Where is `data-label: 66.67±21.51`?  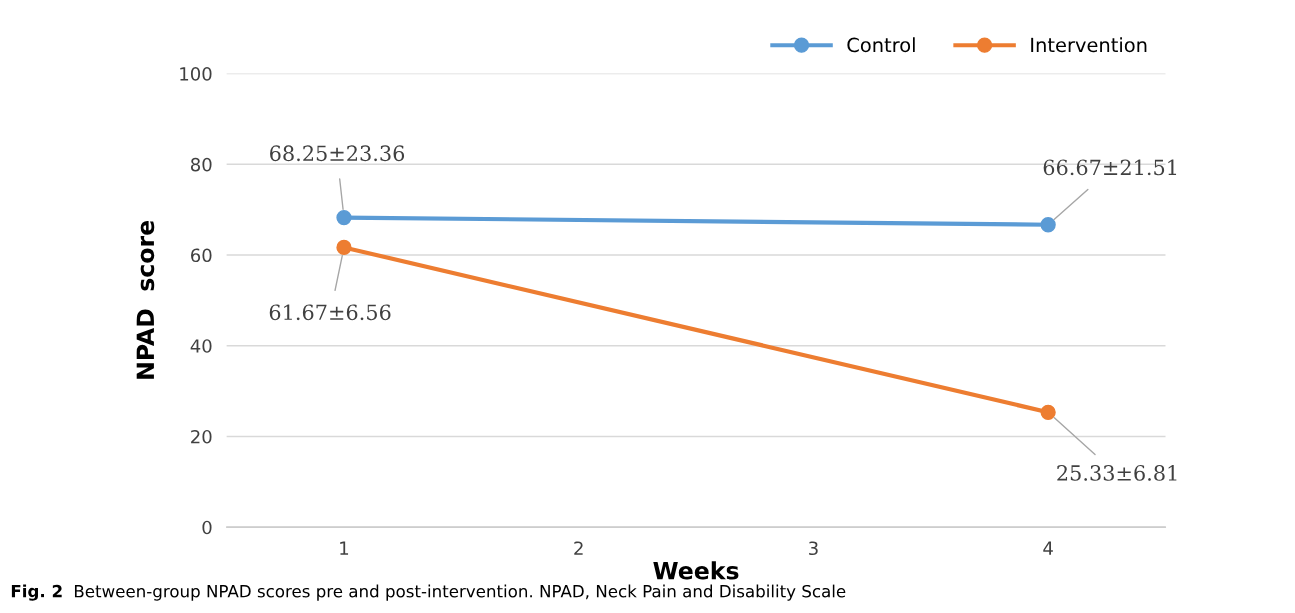 data-label: 66.67±21.51 is located at coordinates (1110, 167).